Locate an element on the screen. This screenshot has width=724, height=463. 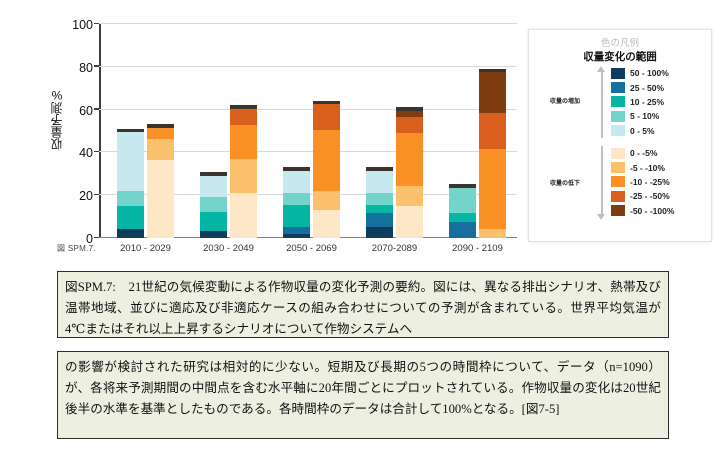
legend-item: 5 - 10% is located at coordinates (640, 116).